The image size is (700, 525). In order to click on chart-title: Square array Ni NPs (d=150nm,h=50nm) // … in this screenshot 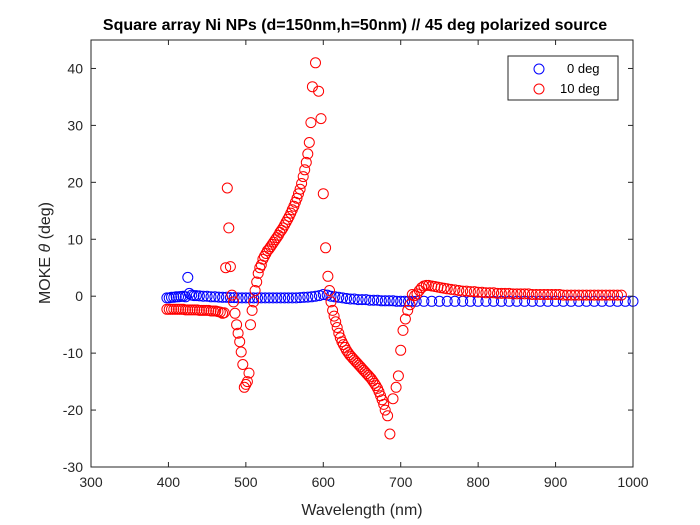, I will do `click(355, 25)`.